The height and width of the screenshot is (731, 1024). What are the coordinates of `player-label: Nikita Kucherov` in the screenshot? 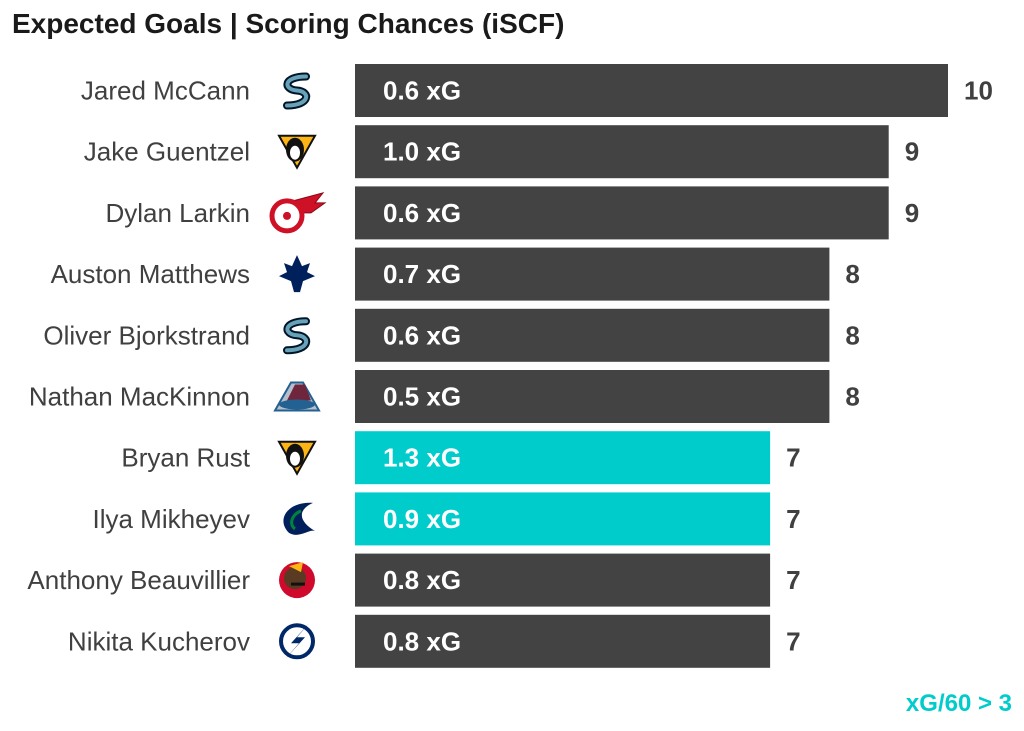 It's located at (159, 641).